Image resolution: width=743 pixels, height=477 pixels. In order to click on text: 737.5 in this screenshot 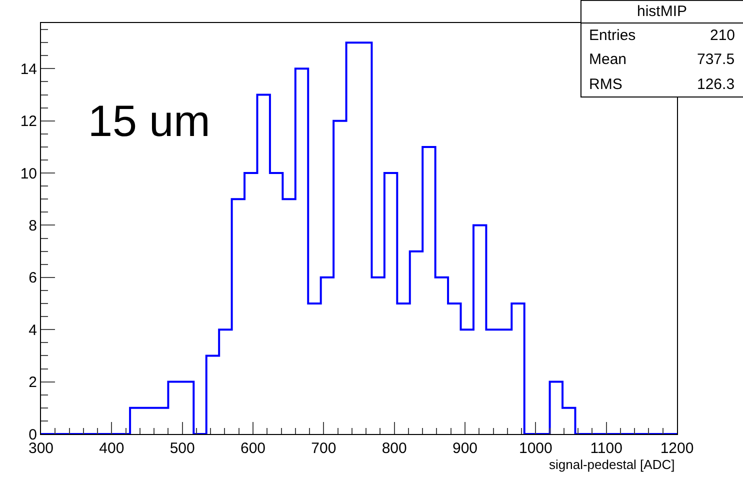, I will do `click(716, 59)`.